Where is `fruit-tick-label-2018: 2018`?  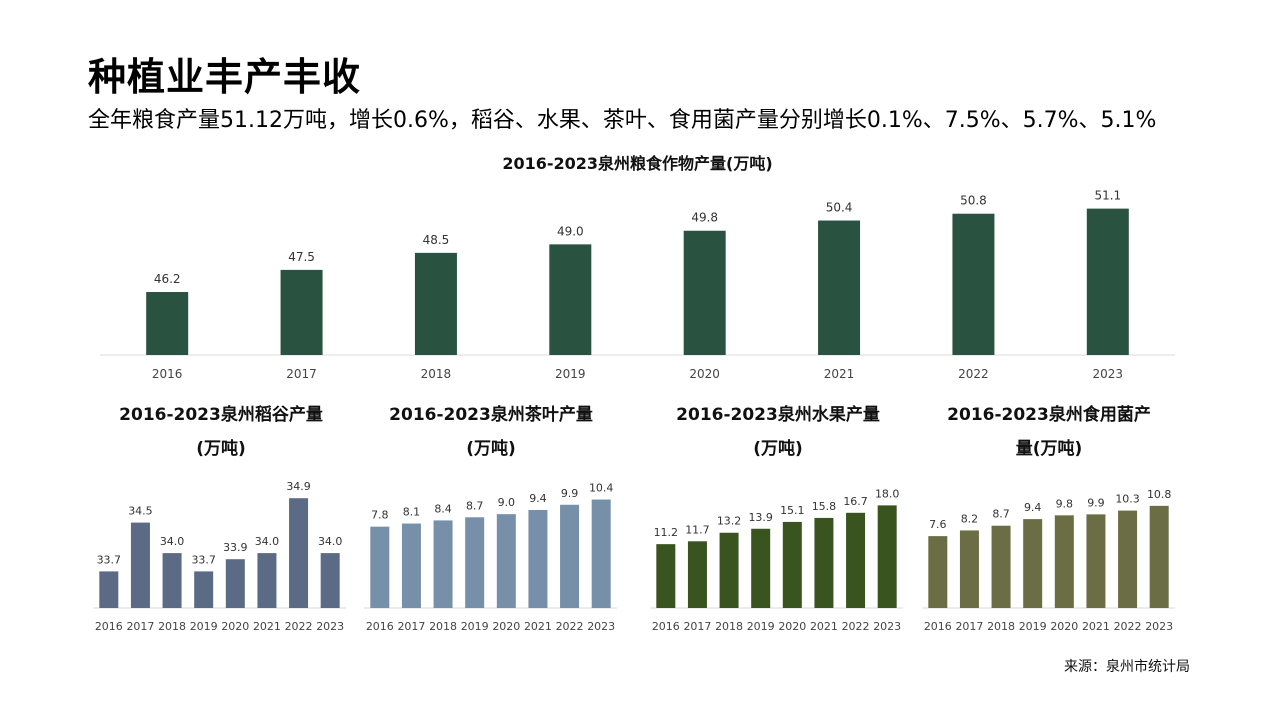 fruit-tick-label-2018: 2018 is located at coordinates (729, 626).